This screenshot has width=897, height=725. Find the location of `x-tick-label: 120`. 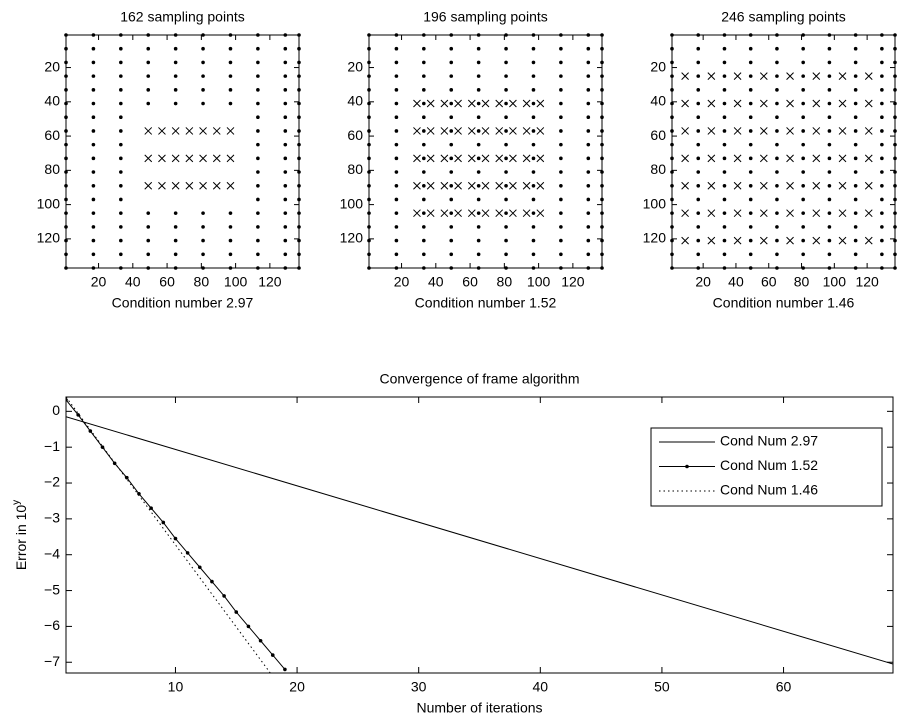

x-tick-label: 120 is located at coordinates (573, 282).